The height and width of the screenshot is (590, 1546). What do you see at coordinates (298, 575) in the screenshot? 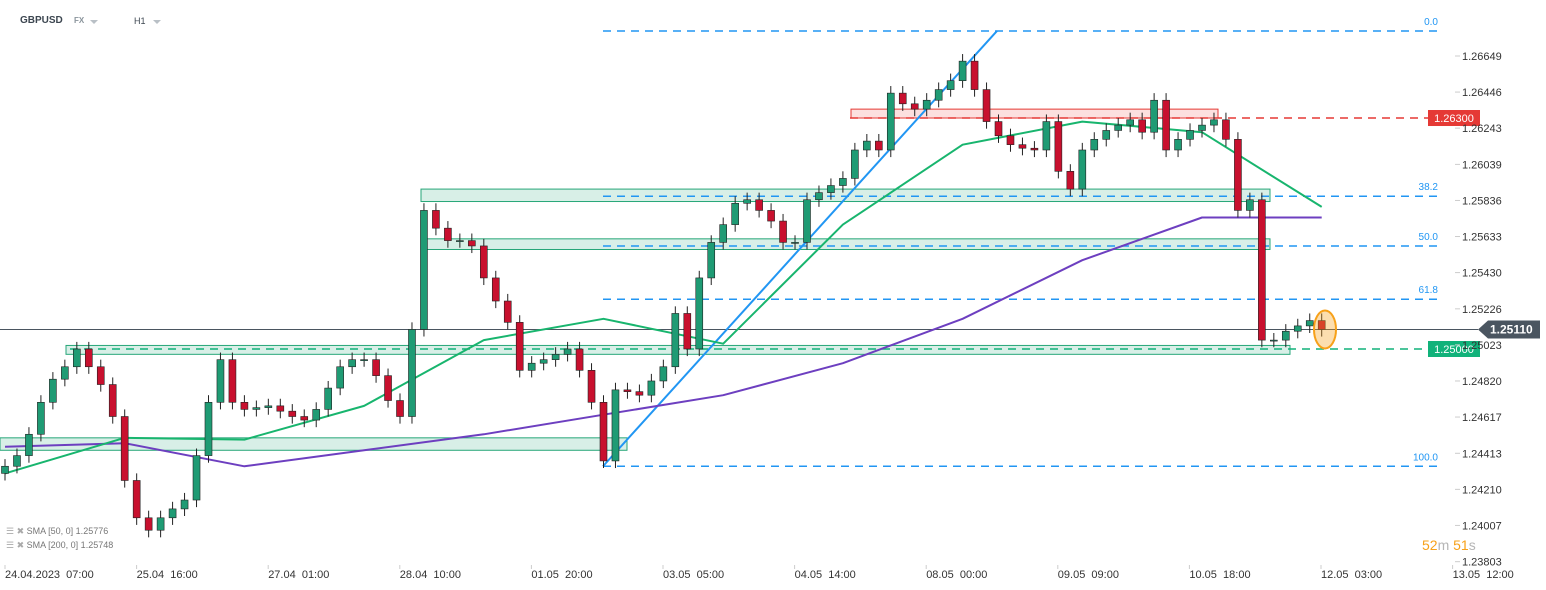
I see `x-tick-label: 27.04 01:00` at bounding box center [298, 575].